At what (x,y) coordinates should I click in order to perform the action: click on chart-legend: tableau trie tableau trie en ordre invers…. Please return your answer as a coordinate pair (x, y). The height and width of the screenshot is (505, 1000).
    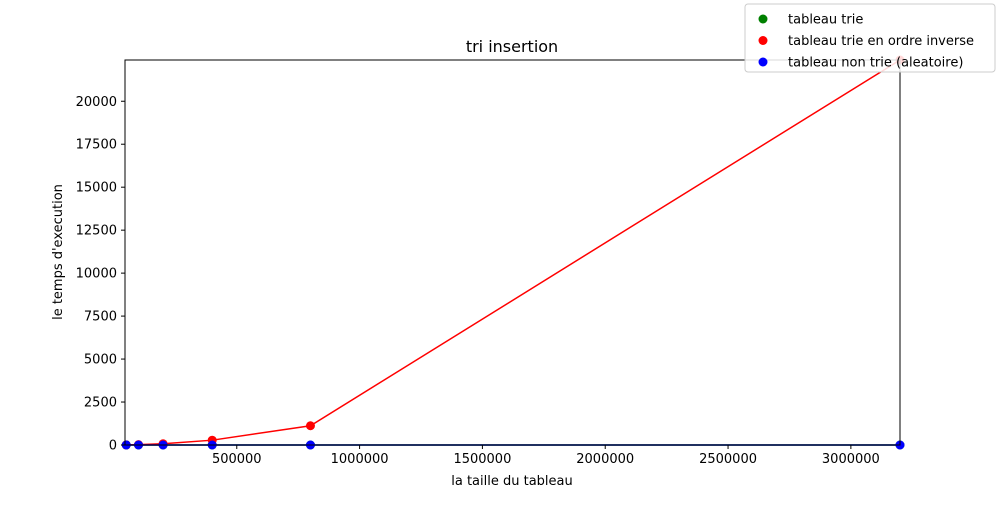
    Looking at the image, I should click on (870, 38).